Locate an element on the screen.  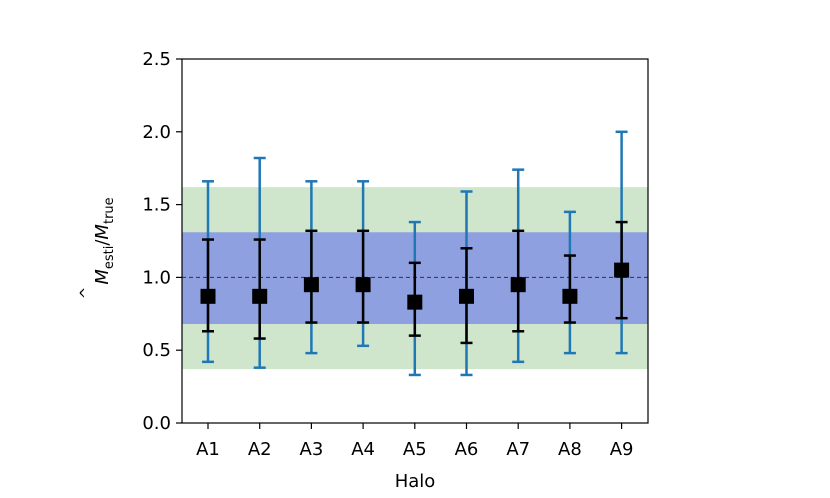
x-tick-label-A7: A7 is located at coordinates (518, 449).